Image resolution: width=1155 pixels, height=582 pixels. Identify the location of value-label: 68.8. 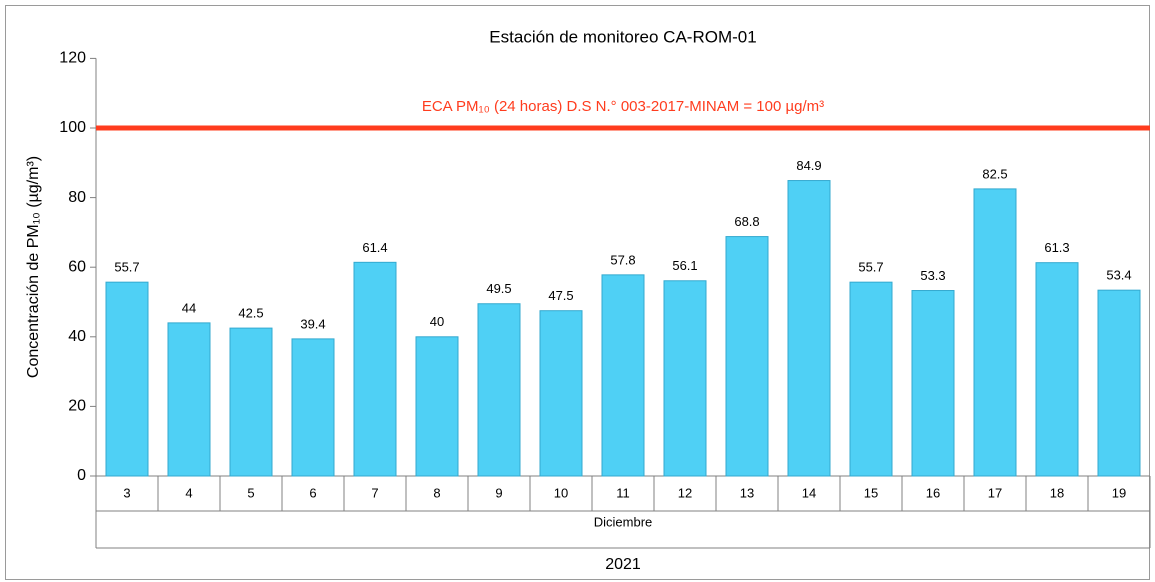
(746, 221).